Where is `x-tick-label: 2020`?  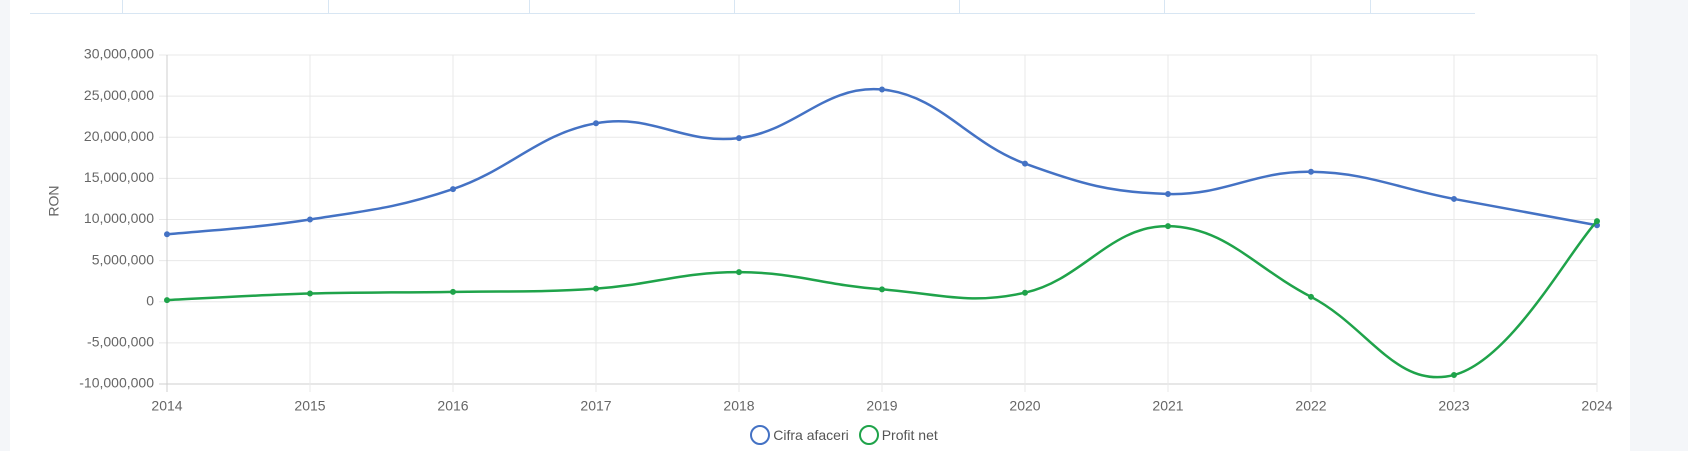 x-tick-label: 2020 is located at coordinates (1024, 406).